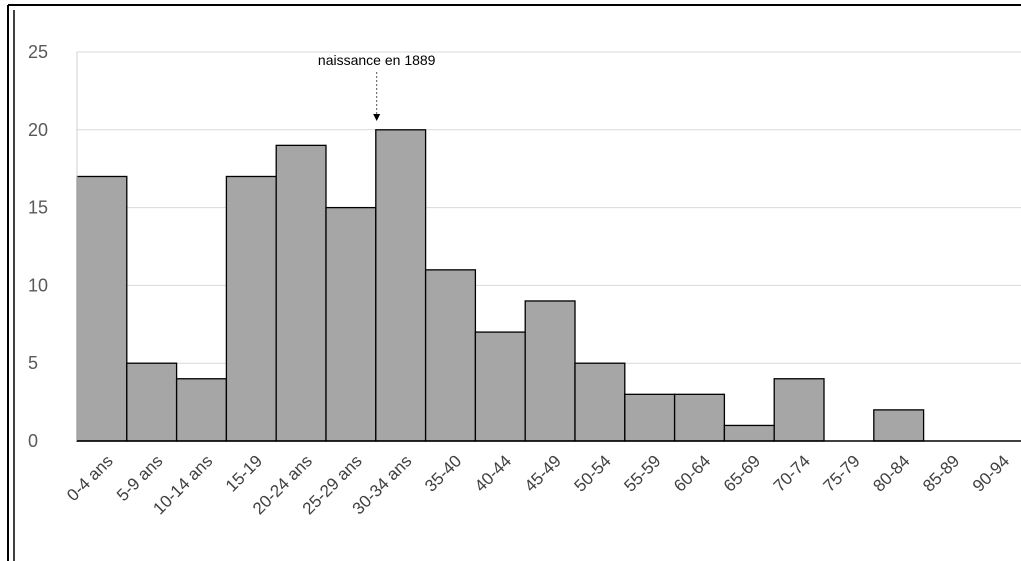 The width and height of the screenshot is (1021, 561). I want to click on y-tick-label: 15, so click(38, 208).